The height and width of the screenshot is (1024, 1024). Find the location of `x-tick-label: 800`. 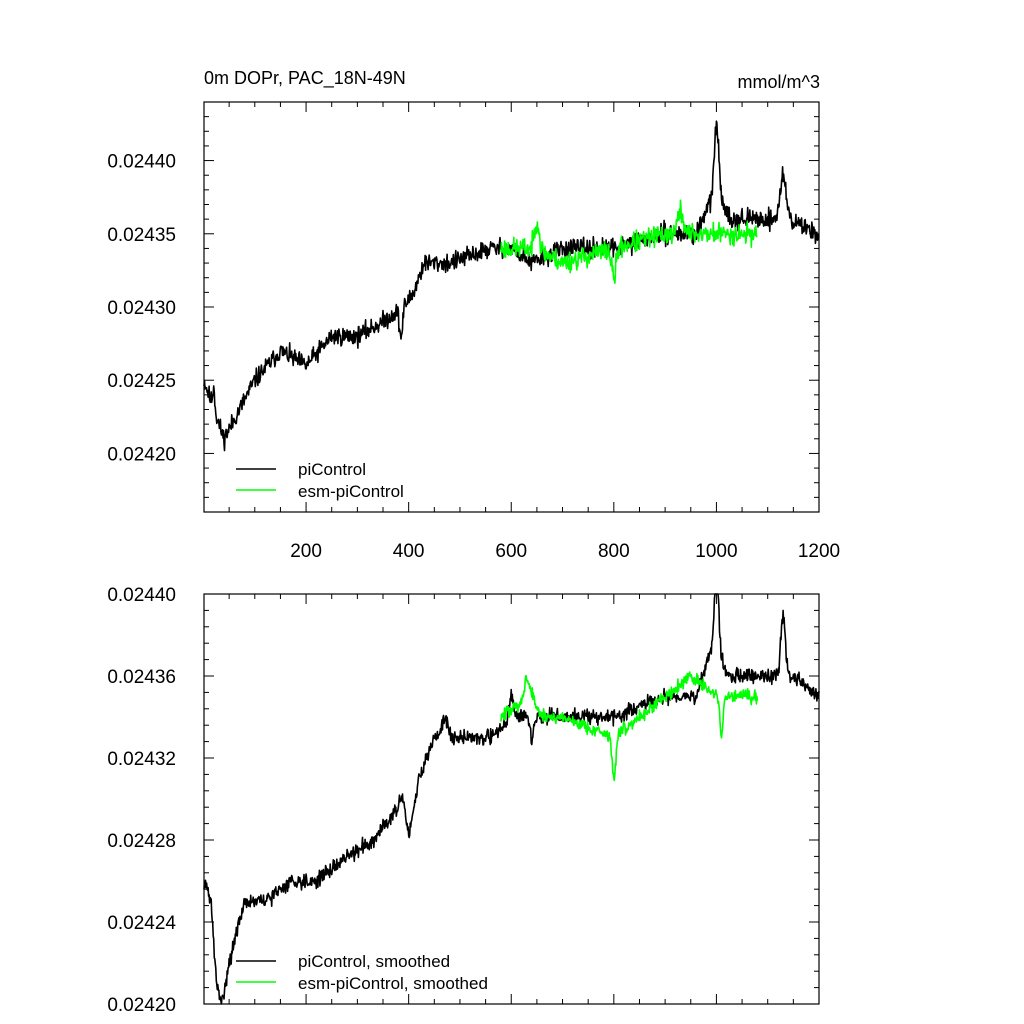

x-tick-label: 800 is located at coordinates (614, 551).